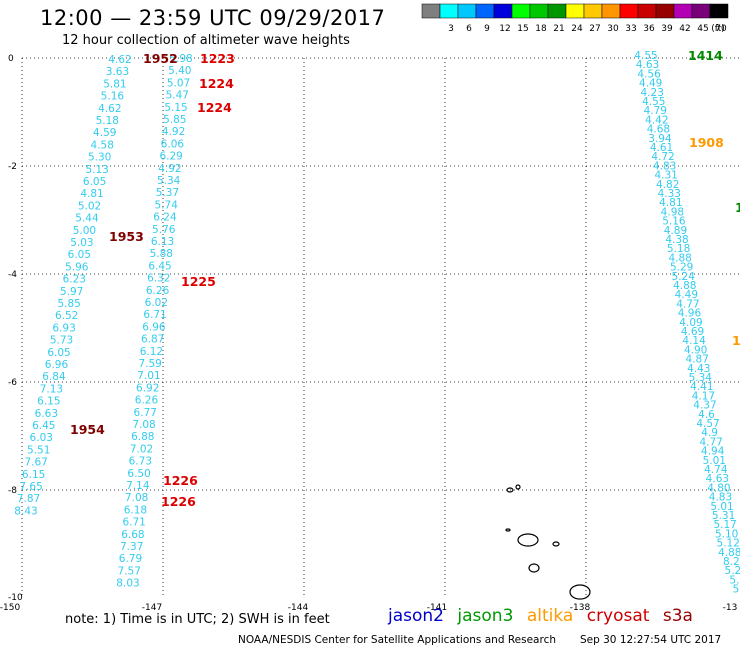 The width and height of the screenshot is (740, 650). I want to click on wave-height-label: 7.01, so click(148, 376).